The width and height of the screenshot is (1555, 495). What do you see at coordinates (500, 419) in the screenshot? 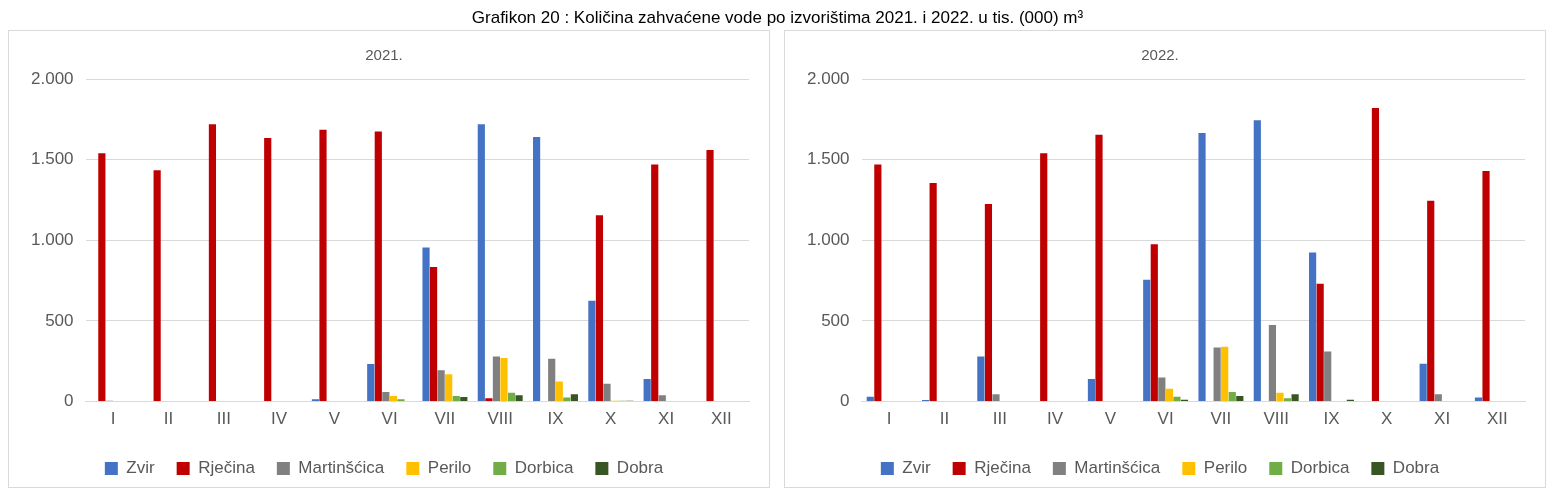
I see `x-tick-label: VIII` at bounding box center [500, 419].